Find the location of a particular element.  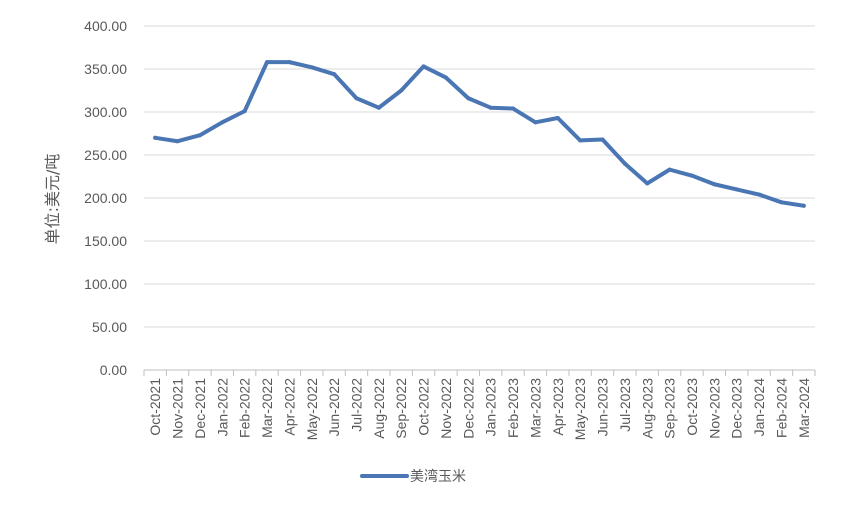

x-tick-label: Jan-2022 is located at coordinates (222, 407).